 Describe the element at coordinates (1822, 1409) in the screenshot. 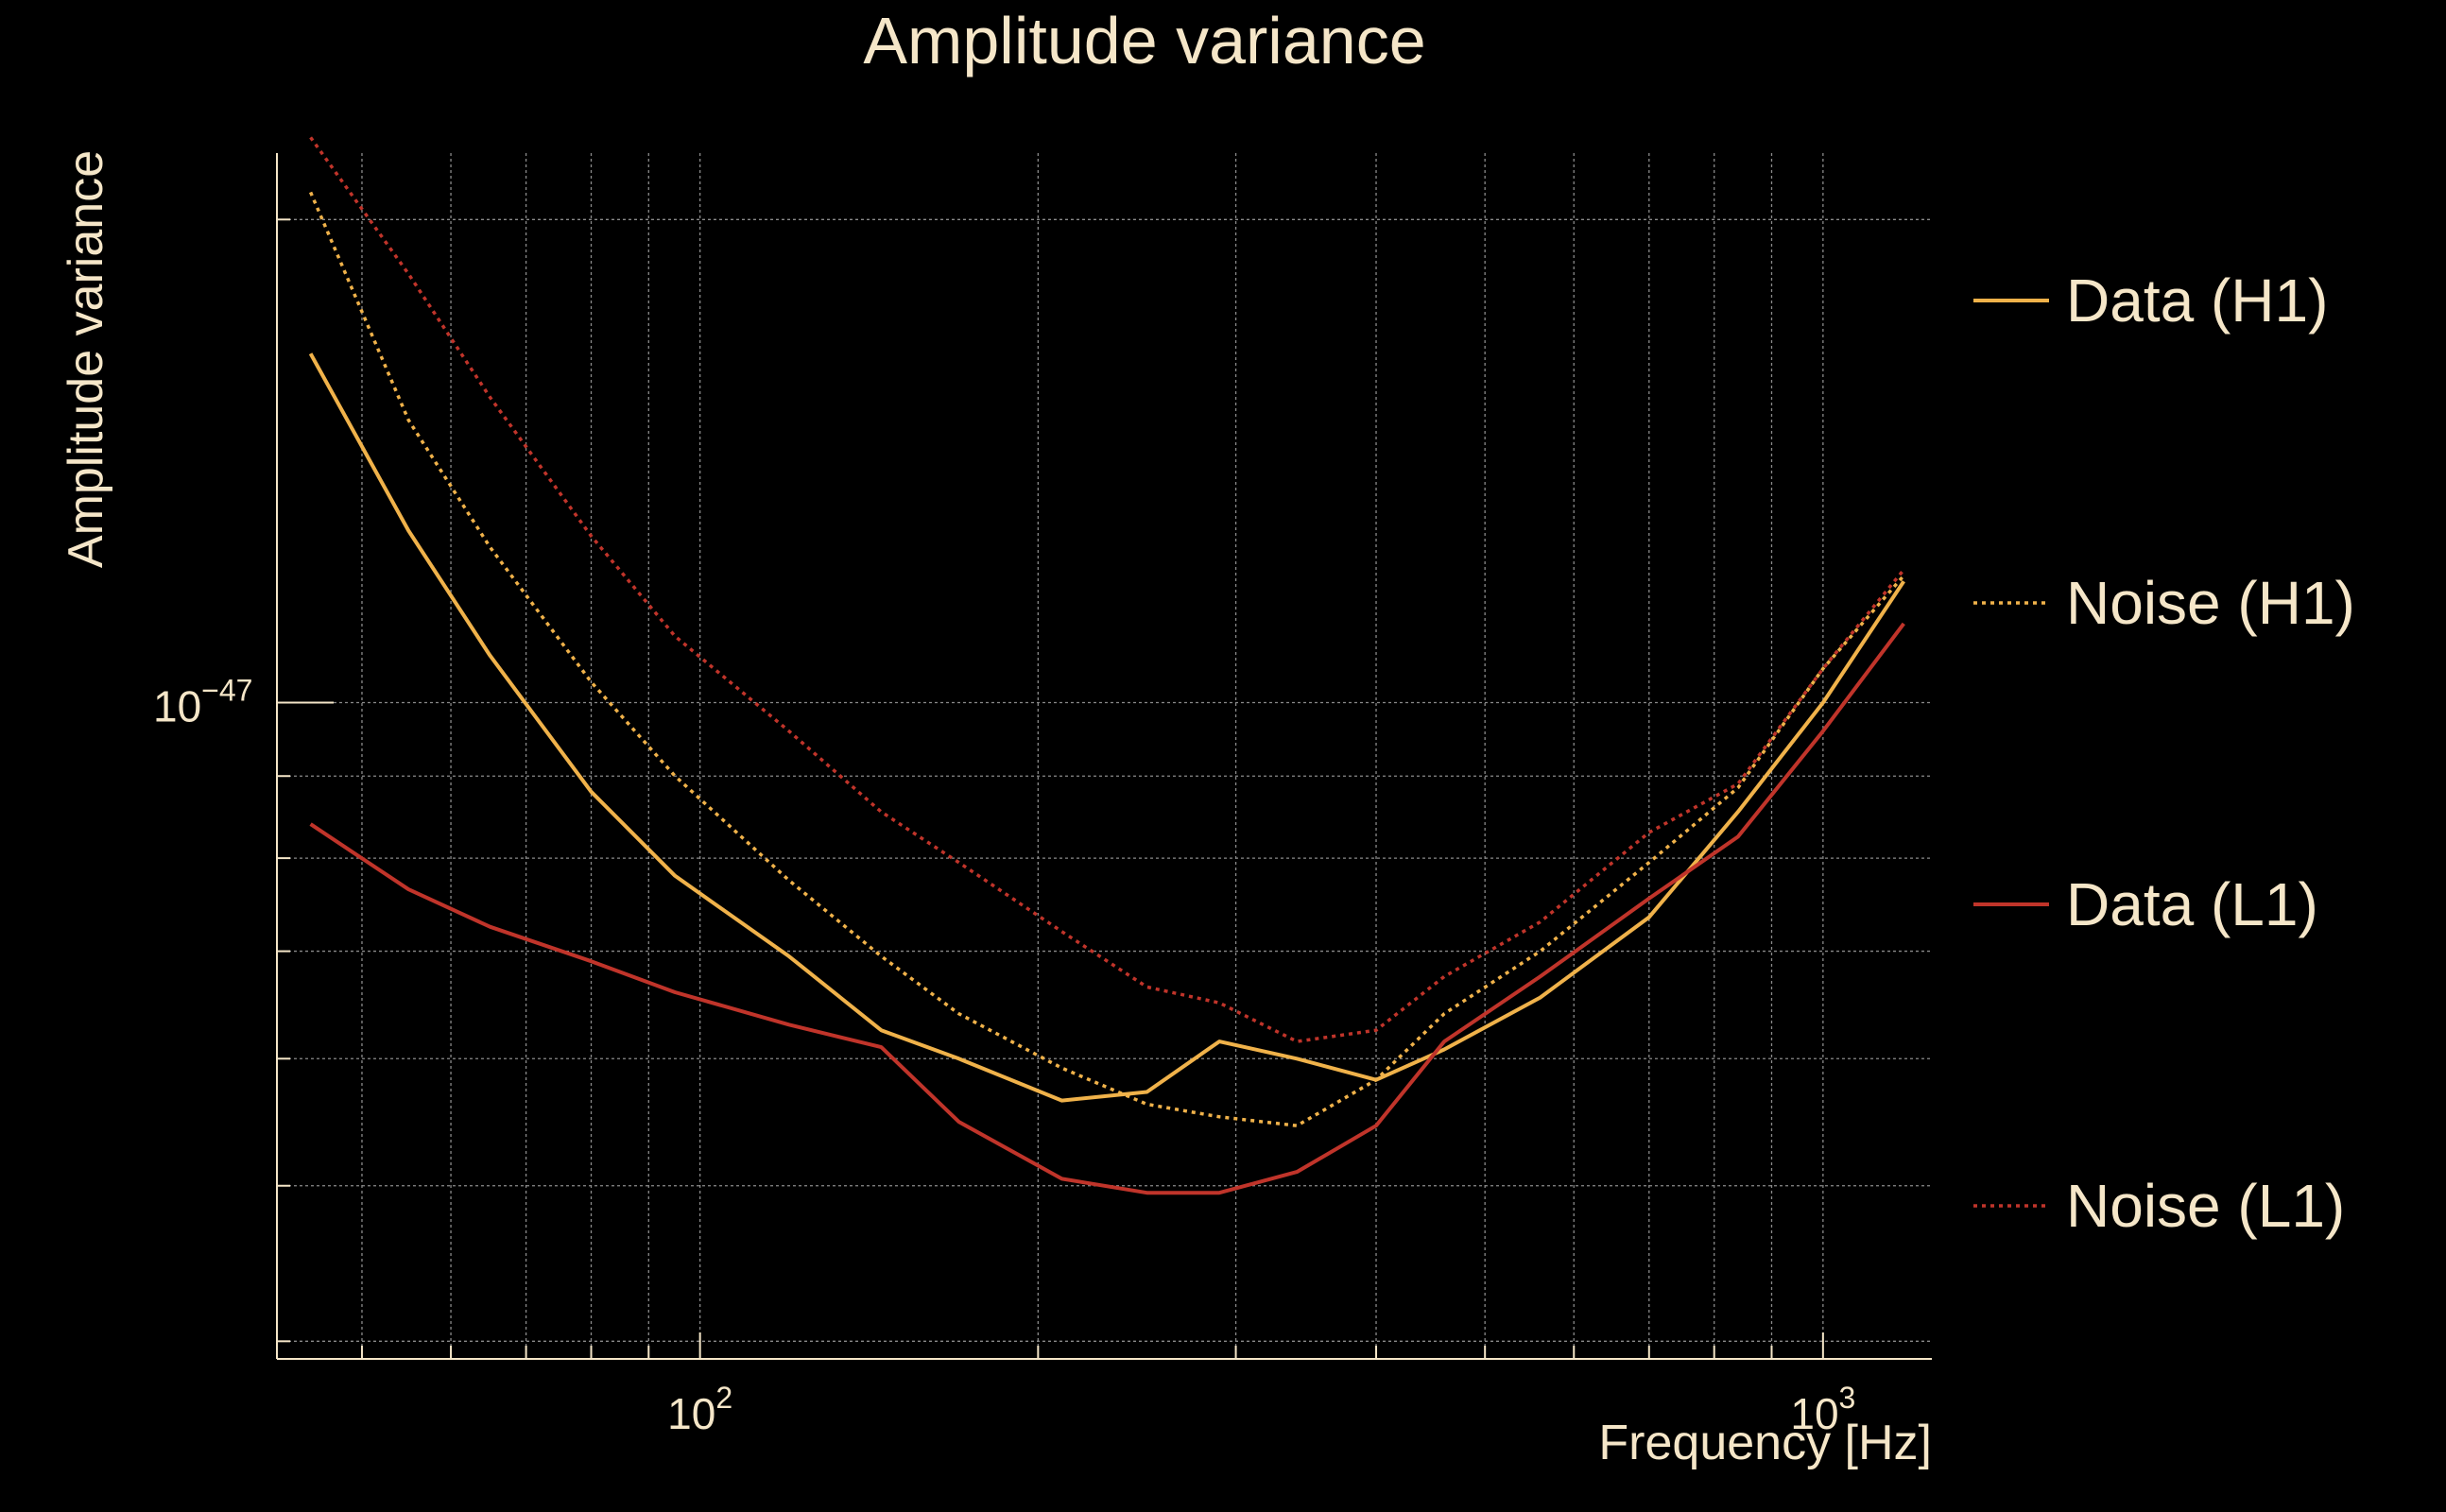

I see `x-tick-label: 10³` at that location.